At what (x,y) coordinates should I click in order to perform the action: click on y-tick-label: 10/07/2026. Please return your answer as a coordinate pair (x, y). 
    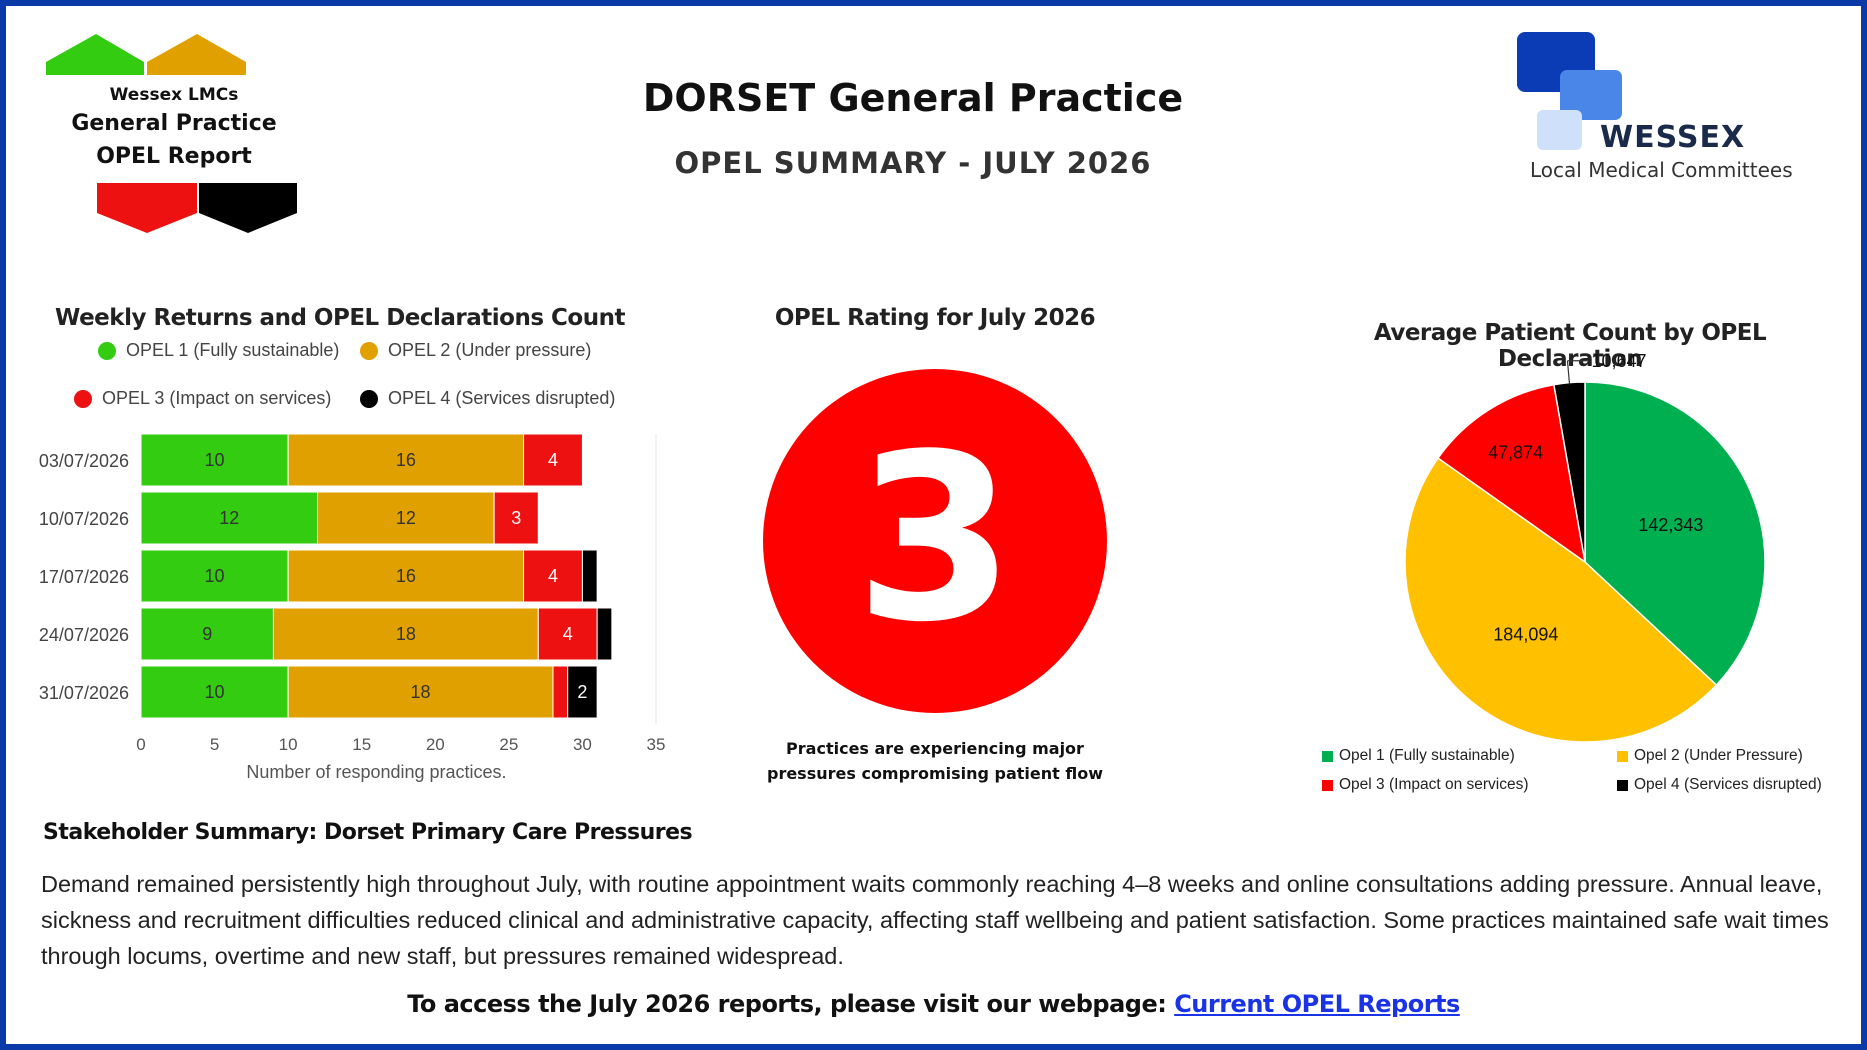
    Looking at the image, I should click on (84, 519).